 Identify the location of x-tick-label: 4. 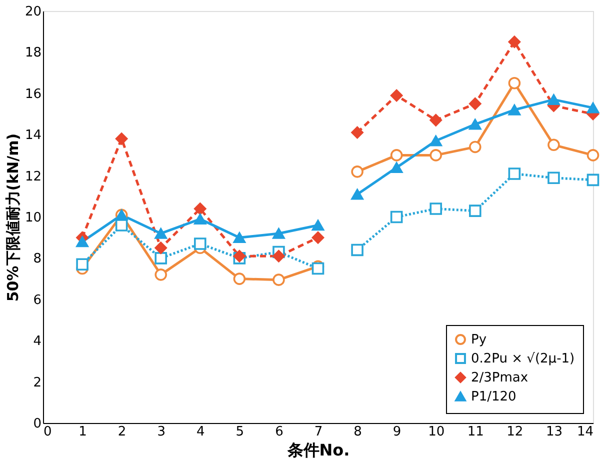
(200, 432).